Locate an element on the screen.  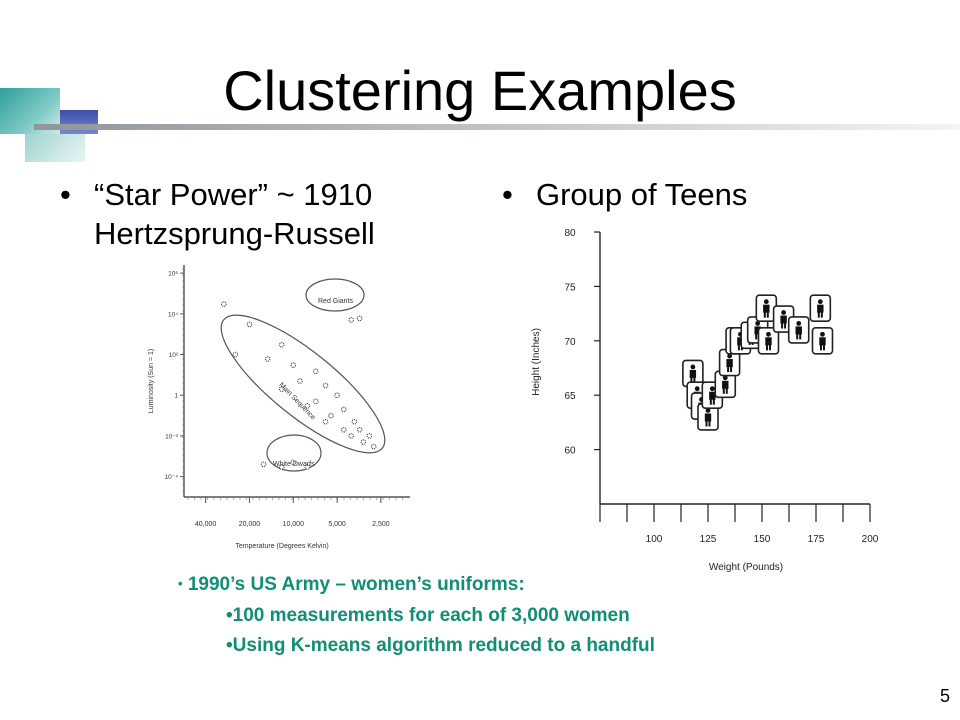
hr-y-tick-label: 10² is located at coordinates (174, 355).